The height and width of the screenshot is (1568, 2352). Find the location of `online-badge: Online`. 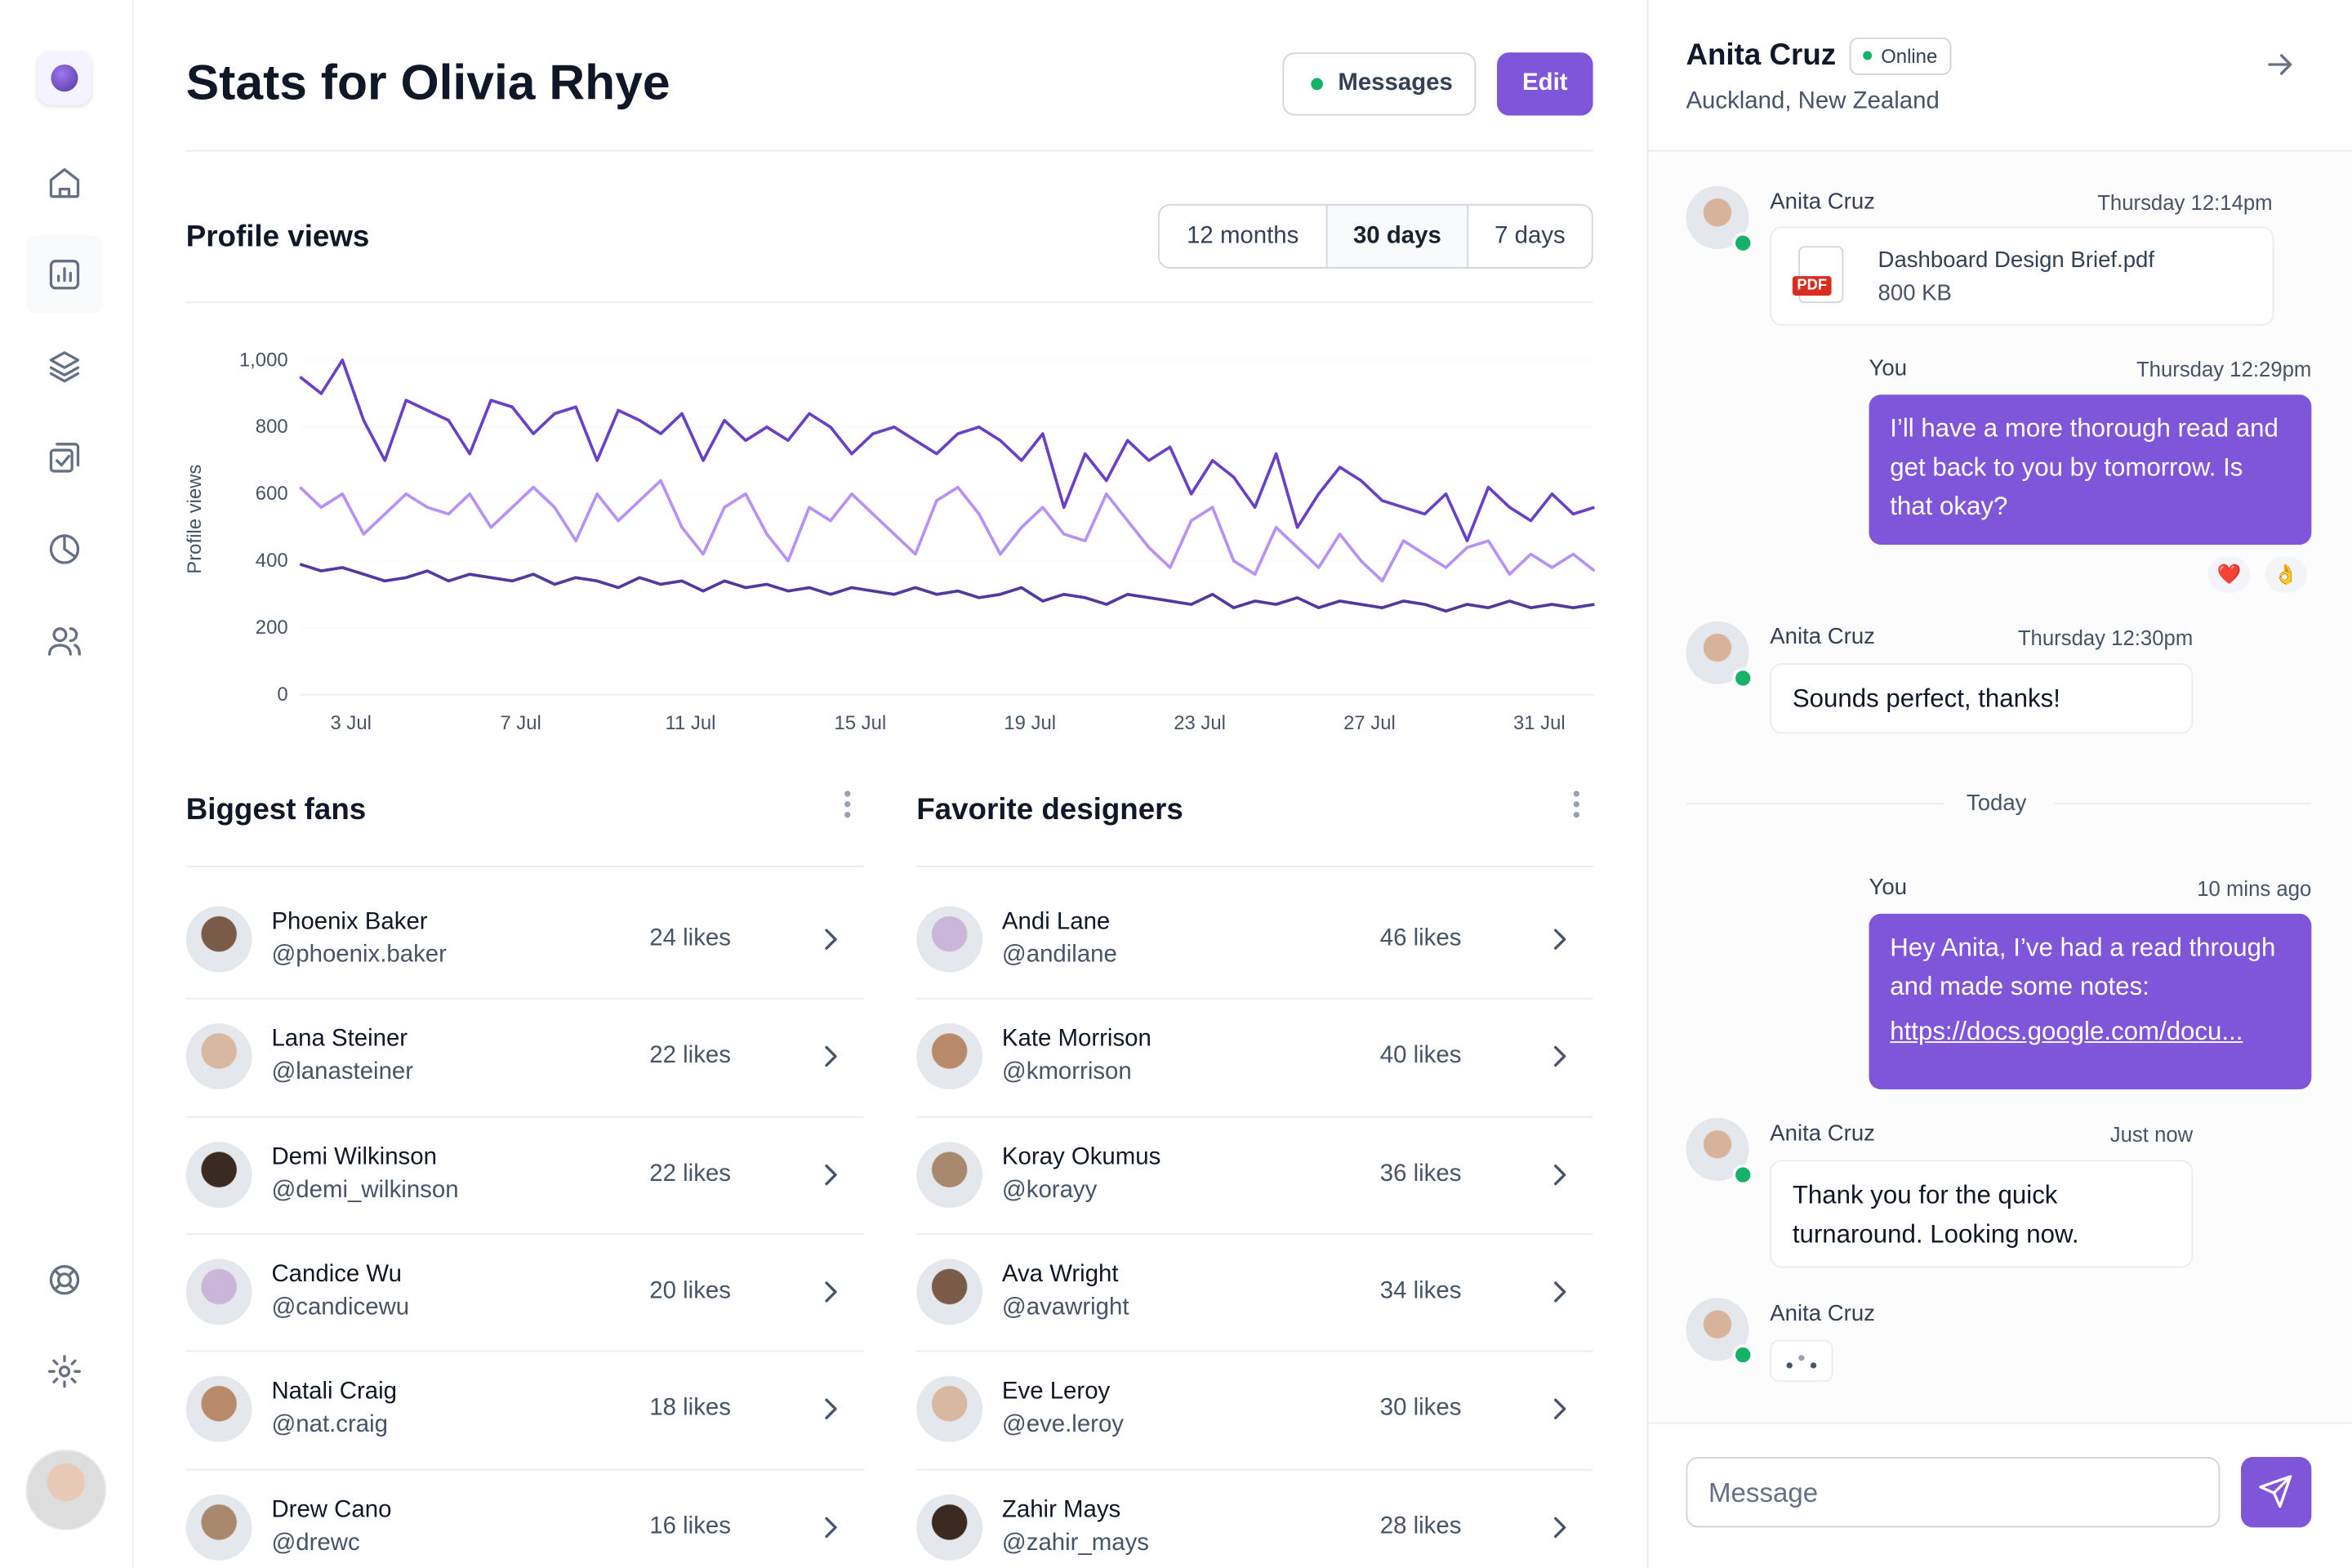

online-badge: Online is located at coordinates (1900, 56).